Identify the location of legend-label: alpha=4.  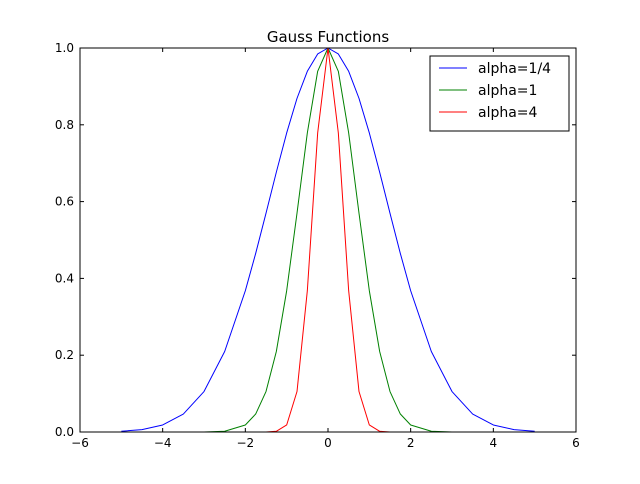
(508, 113).